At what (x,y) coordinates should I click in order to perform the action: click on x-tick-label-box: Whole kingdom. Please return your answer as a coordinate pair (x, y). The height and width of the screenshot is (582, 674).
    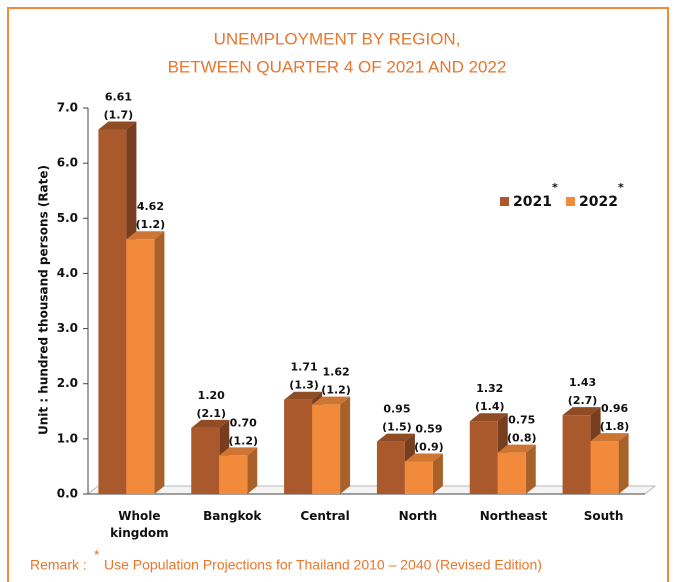
    Looking at the image, I should click on (139, 524).